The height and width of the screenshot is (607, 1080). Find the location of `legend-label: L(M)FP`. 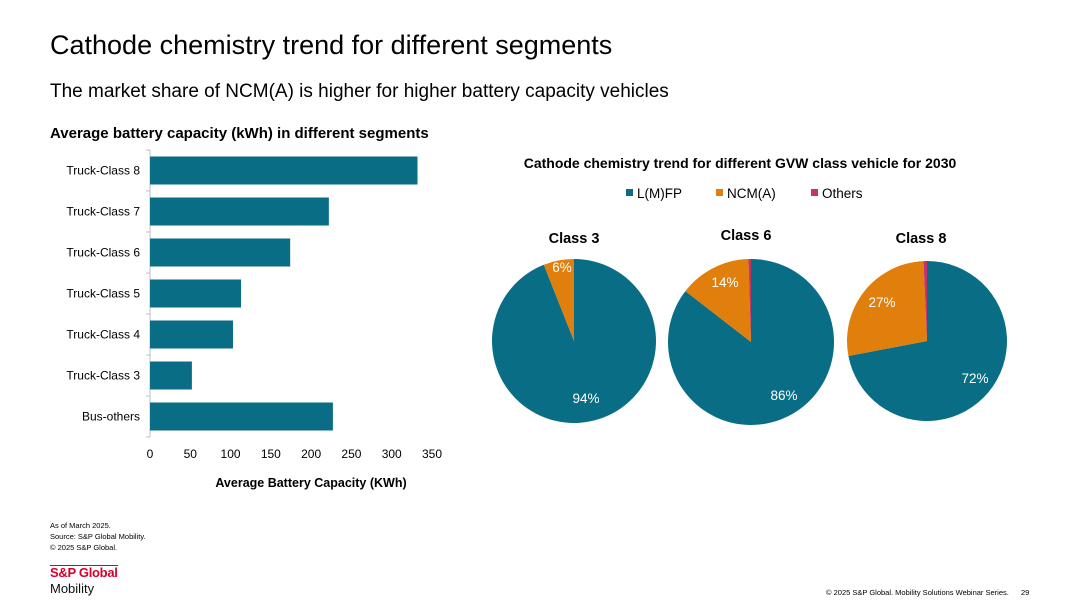

legend-label: L(M)FP is located at coordinates (659, 193).